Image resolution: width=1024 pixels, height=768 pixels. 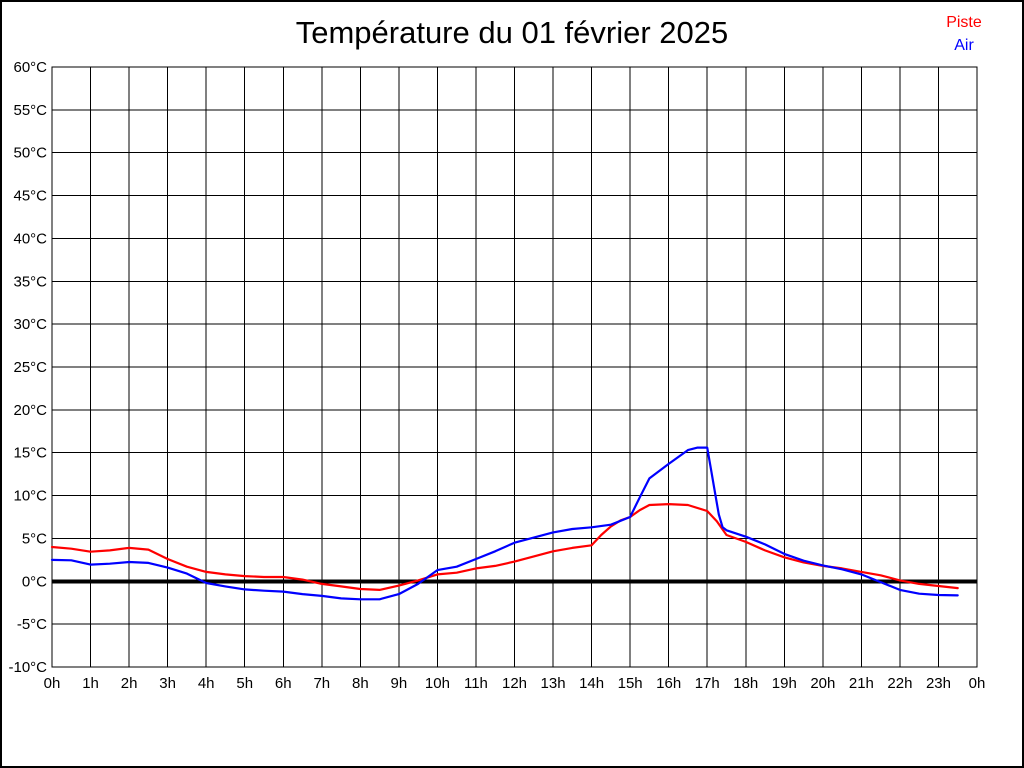 I want to click on y-tick-label: 5°C, so click(x=34, y=538).